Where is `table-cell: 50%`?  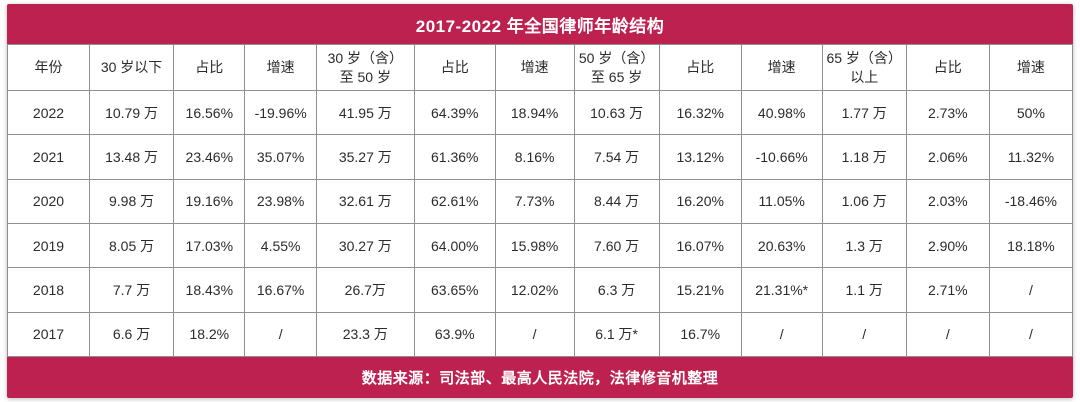
table-cell: 50% is located at coordinates (1030, 112).